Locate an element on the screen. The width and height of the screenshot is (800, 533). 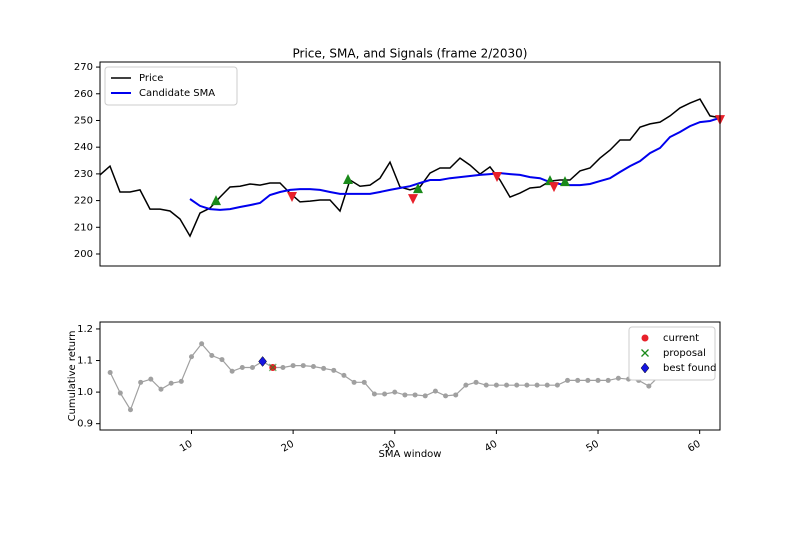
legend-label: current is located at coordinates (681, 338).